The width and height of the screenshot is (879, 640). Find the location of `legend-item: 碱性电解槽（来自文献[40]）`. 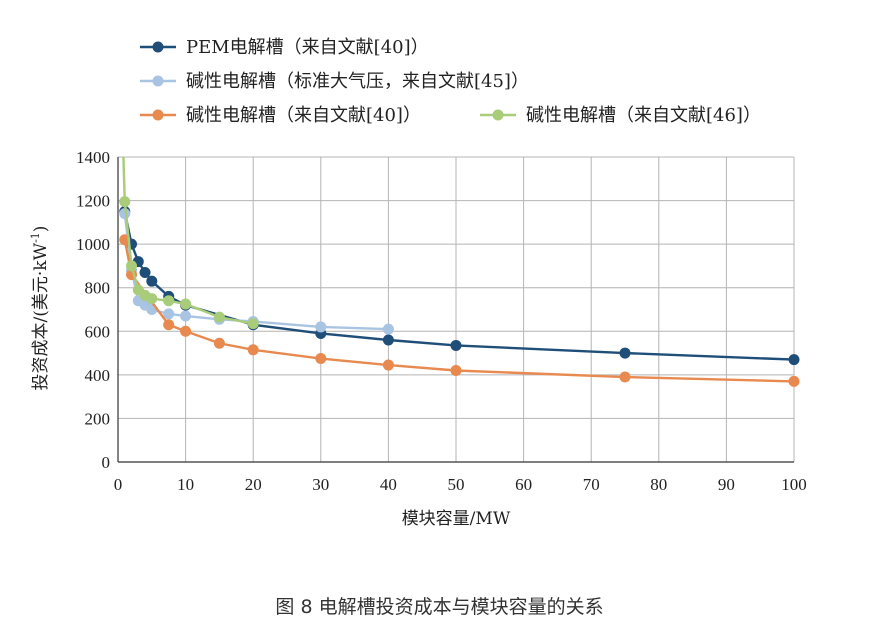

legend-item: 碱性电解槽（来自文献[40]） is located at coordinates (280, 115).